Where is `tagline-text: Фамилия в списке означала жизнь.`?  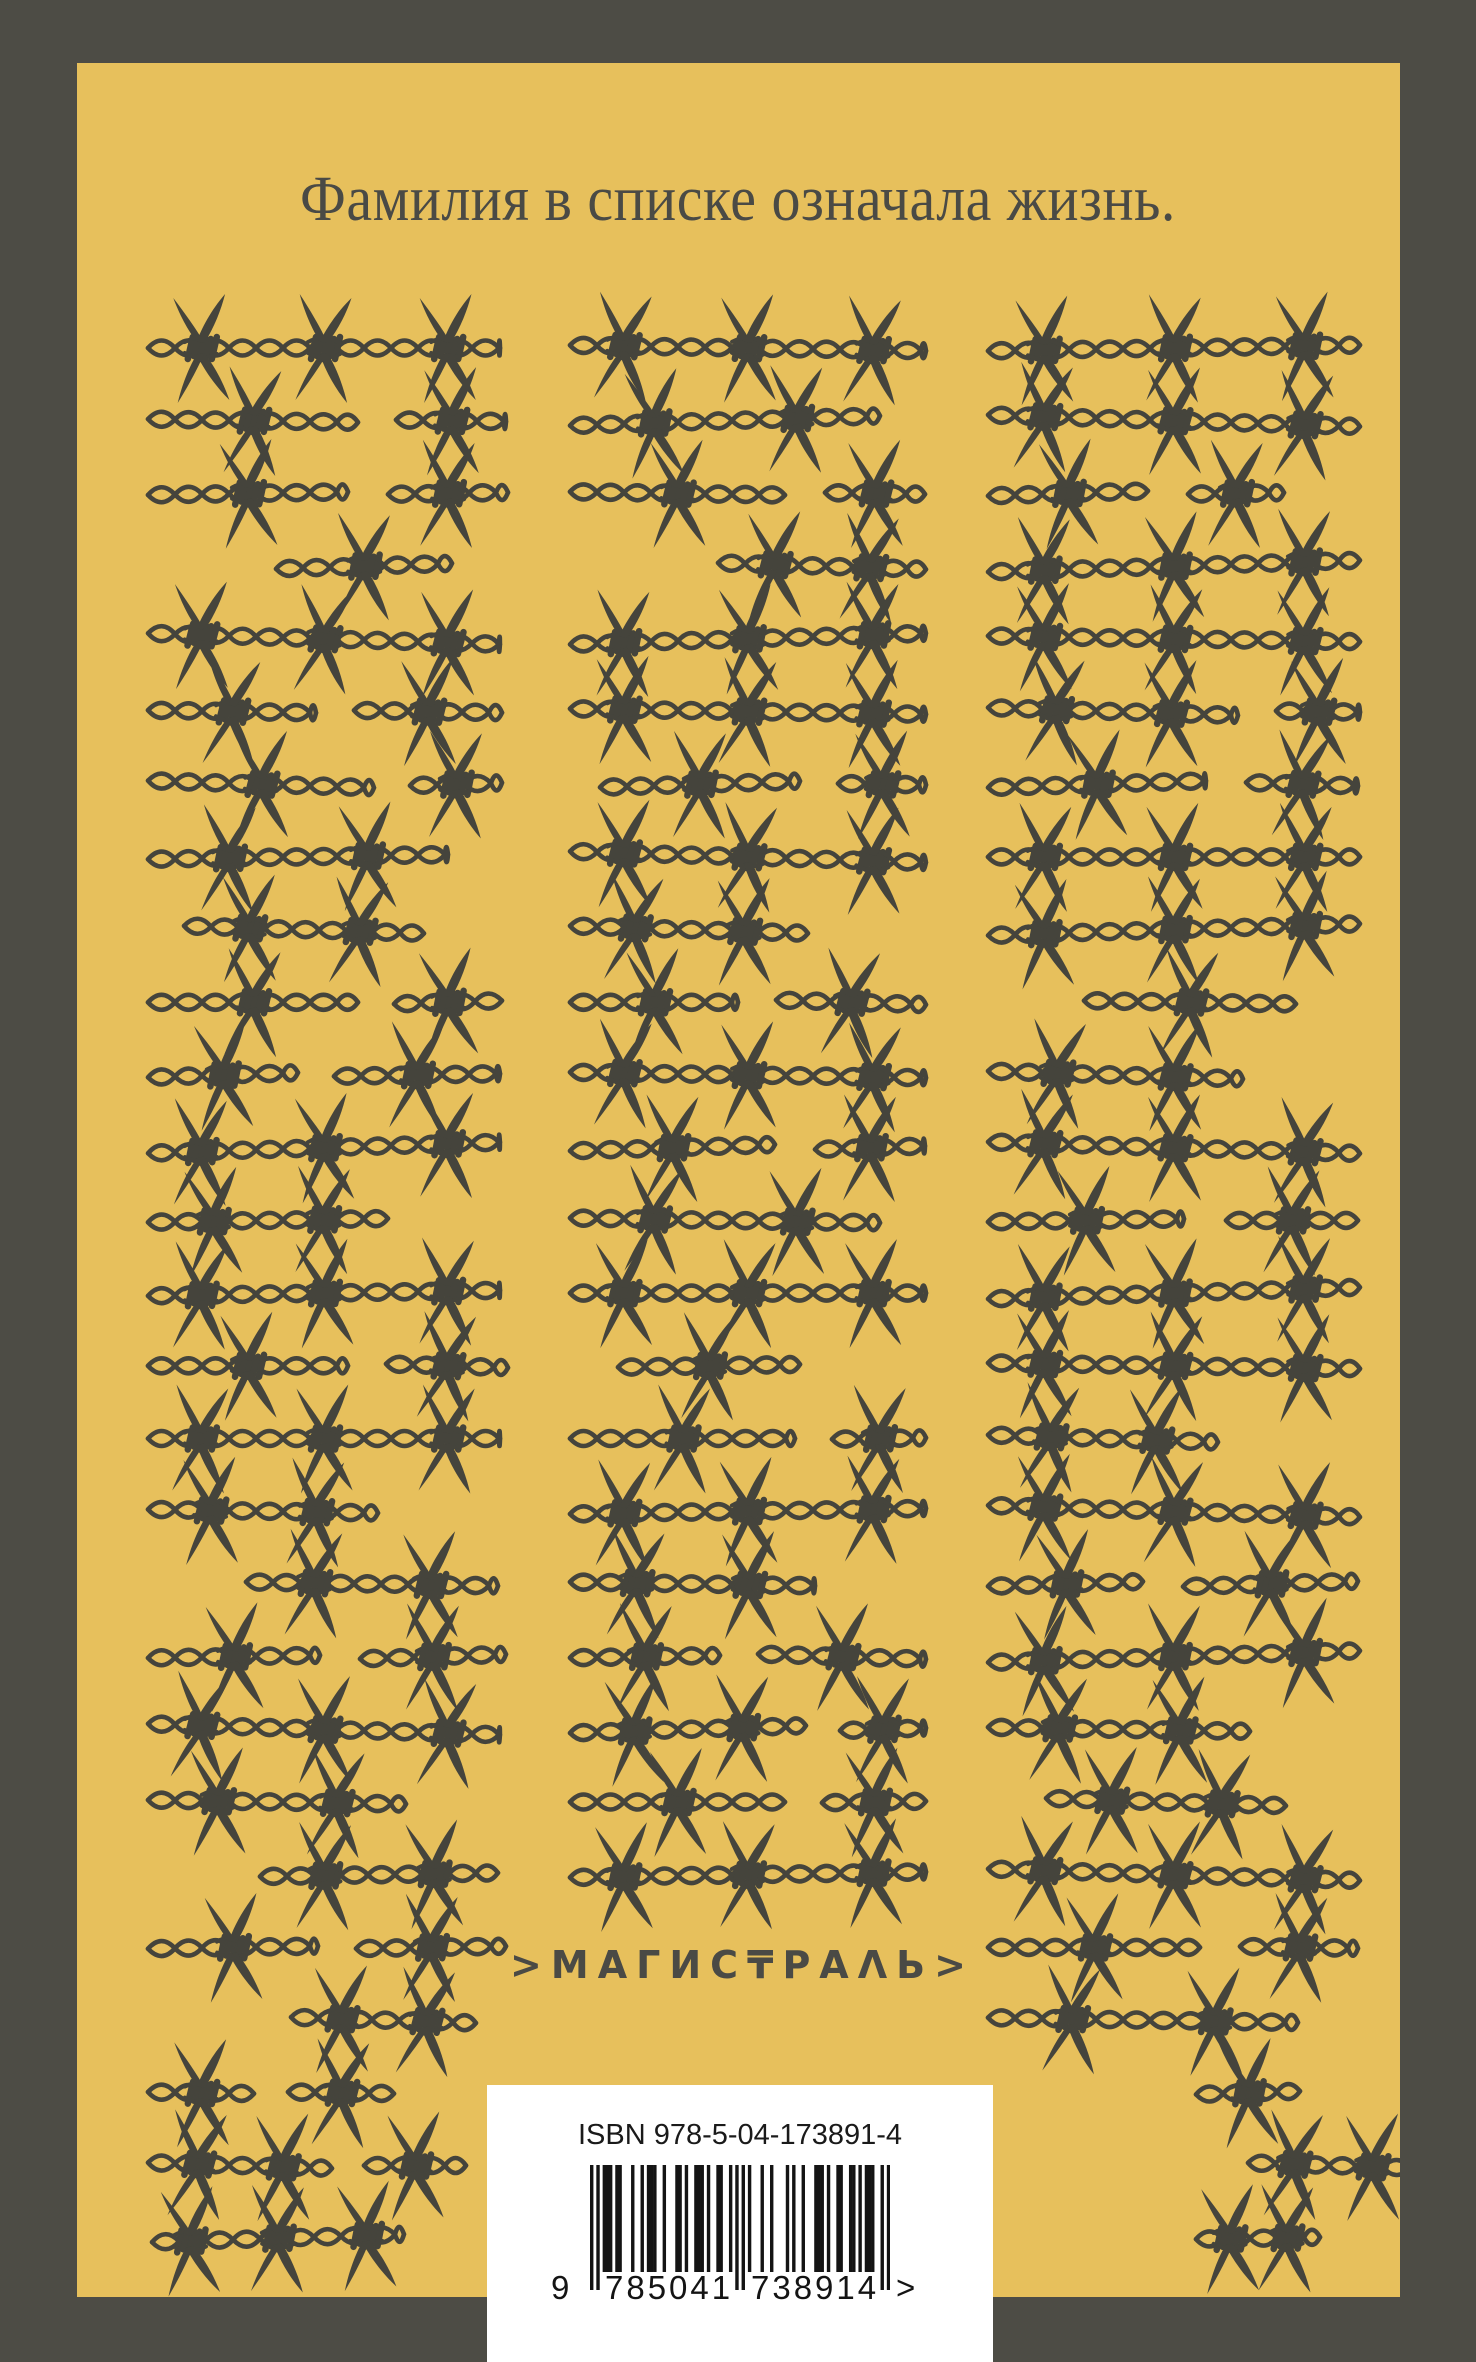 tagline-text: Фамилия в списке означала жизнь. is located at coordinates (738, 198).